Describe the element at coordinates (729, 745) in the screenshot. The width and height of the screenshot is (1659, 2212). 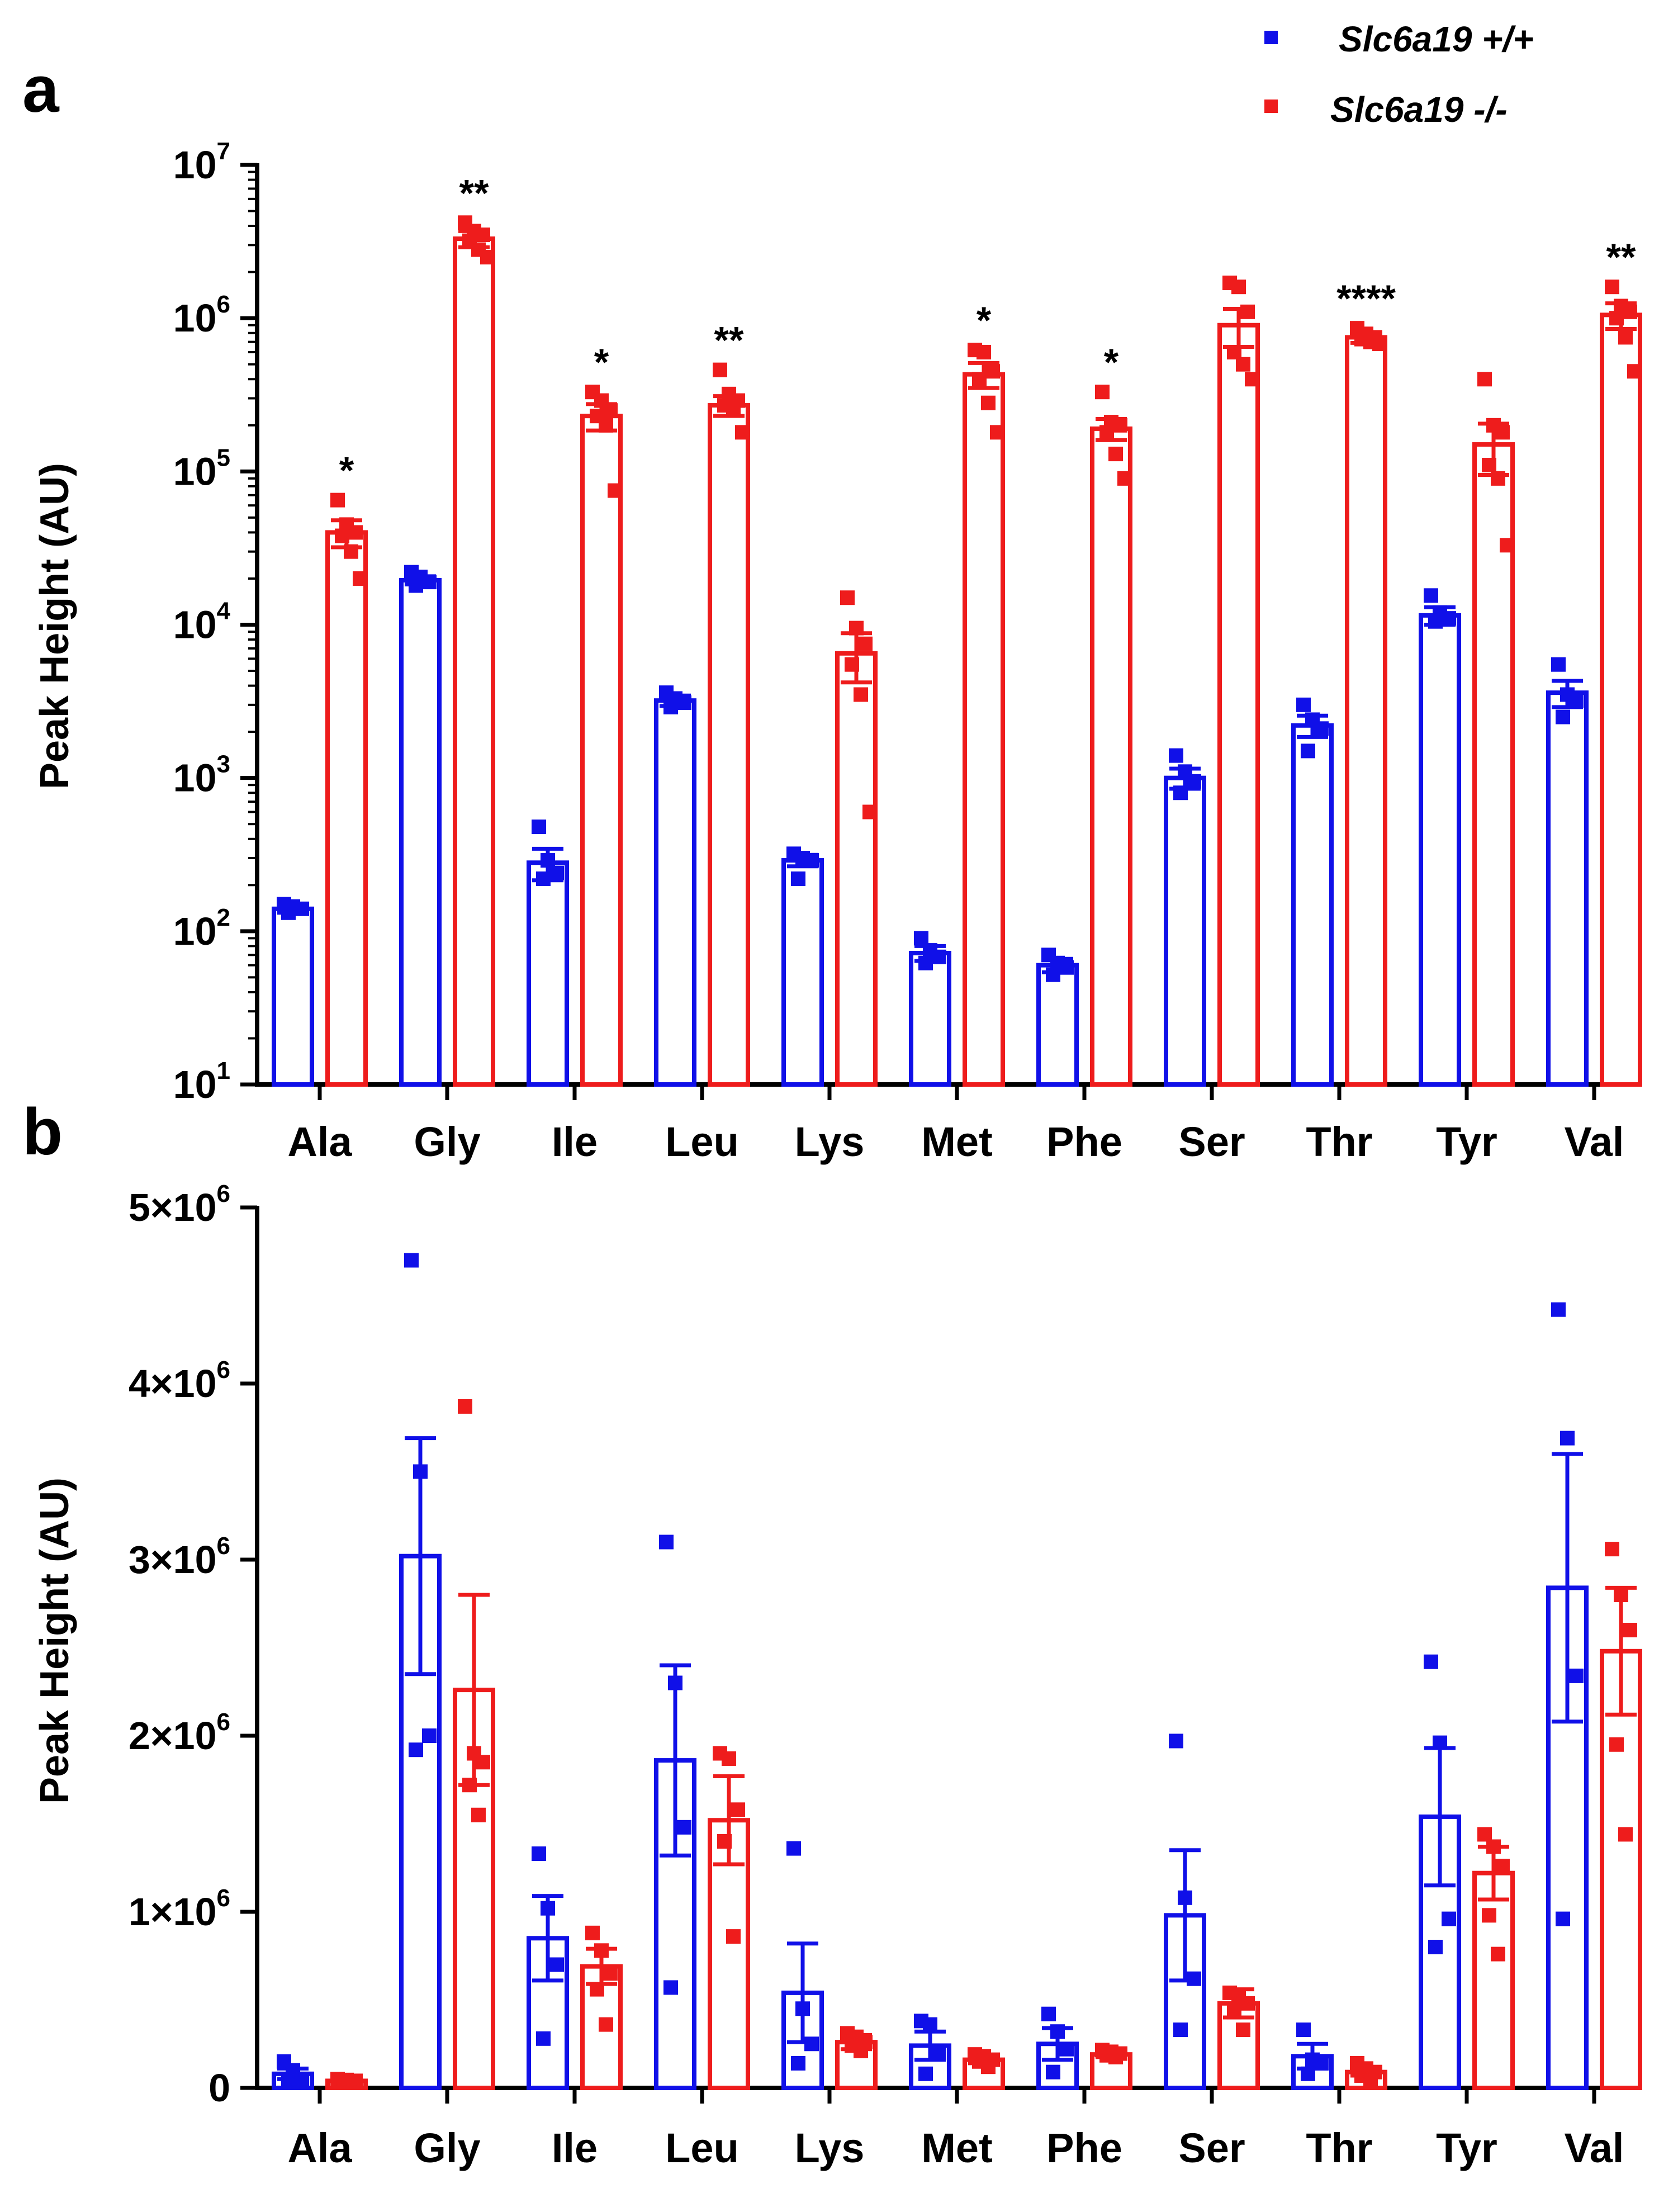
I see `bar-leu-ko` at that location.